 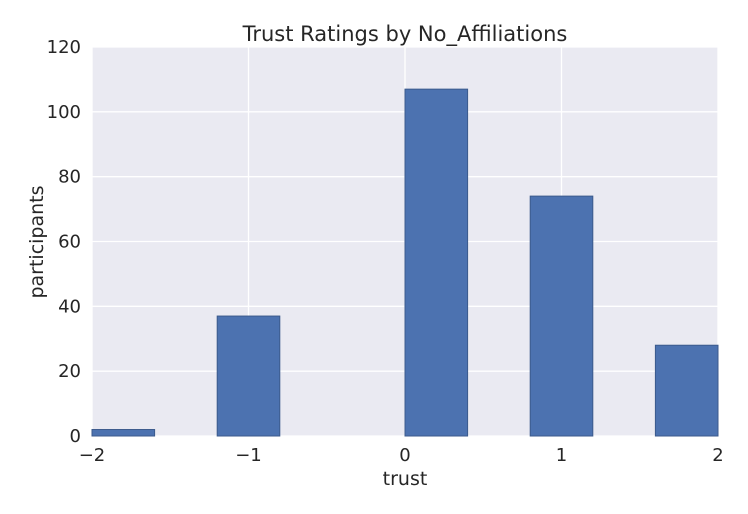 What do you see at coordinates (75, 436) in the screenshot?
I see `y-tick-label: 0` at bounding box center [75, 436].